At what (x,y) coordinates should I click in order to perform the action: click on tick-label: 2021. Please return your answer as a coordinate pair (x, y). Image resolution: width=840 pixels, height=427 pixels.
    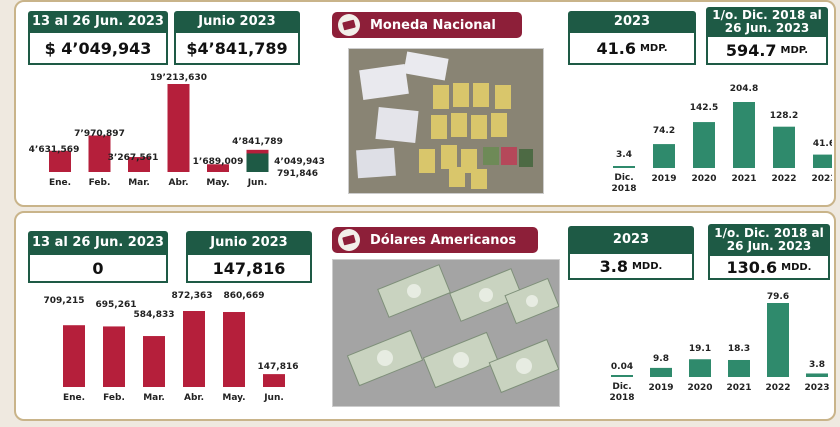
    Looking at the image, I should click on (743, 179).